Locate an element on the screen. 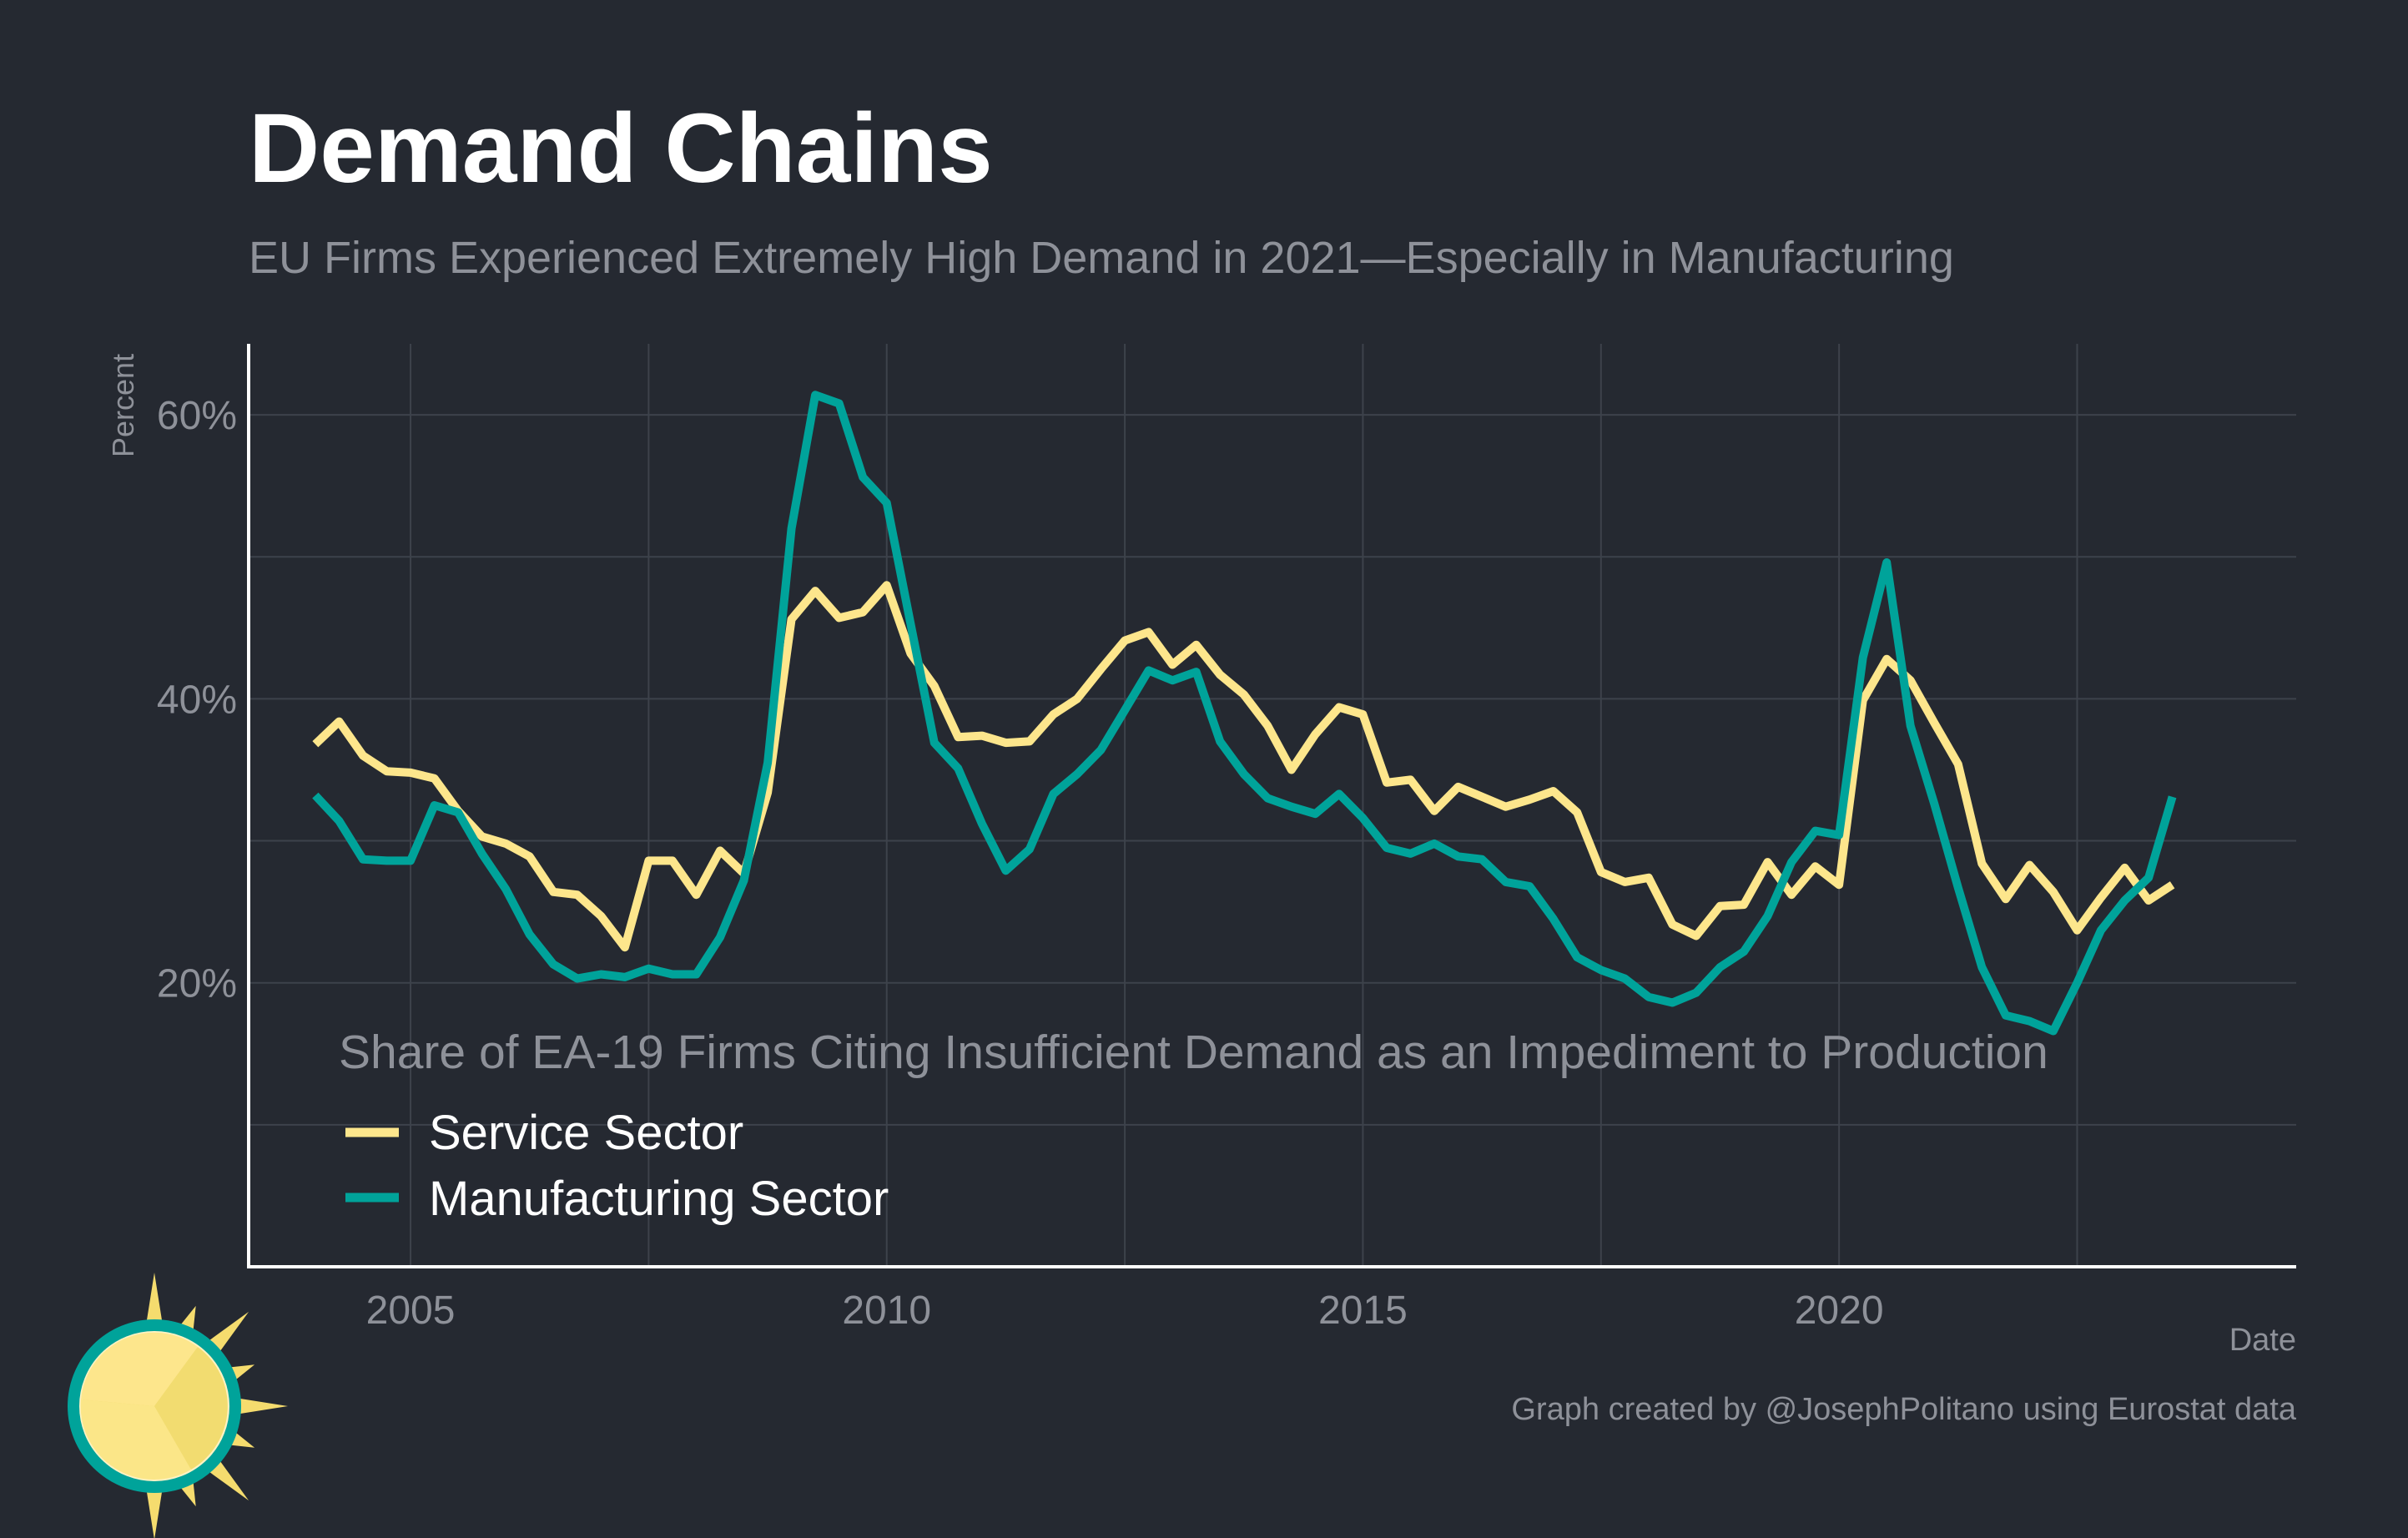  legend-label-service: Service Sector is located at coordinates (586, 1133).